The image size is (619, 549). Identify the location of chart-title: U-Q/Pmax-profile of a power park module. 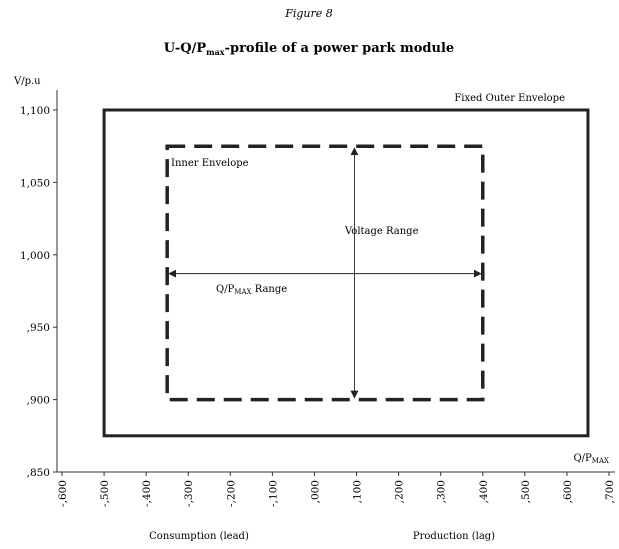
(309, 49).